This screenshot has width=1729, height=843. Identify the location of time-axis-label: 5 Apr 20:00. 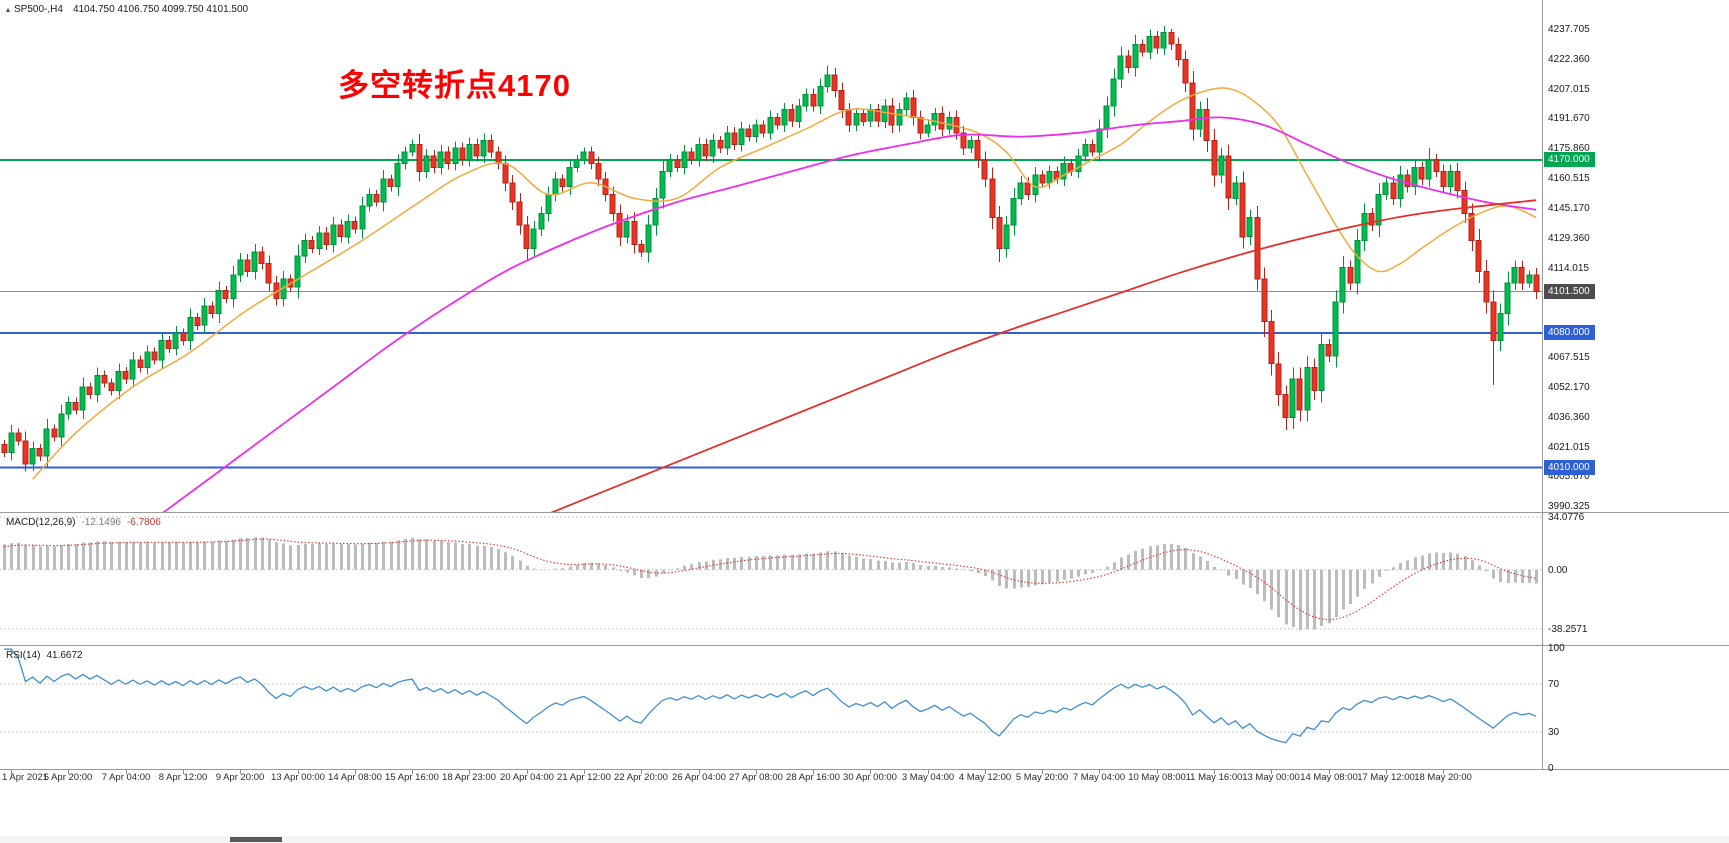
(68, 777).